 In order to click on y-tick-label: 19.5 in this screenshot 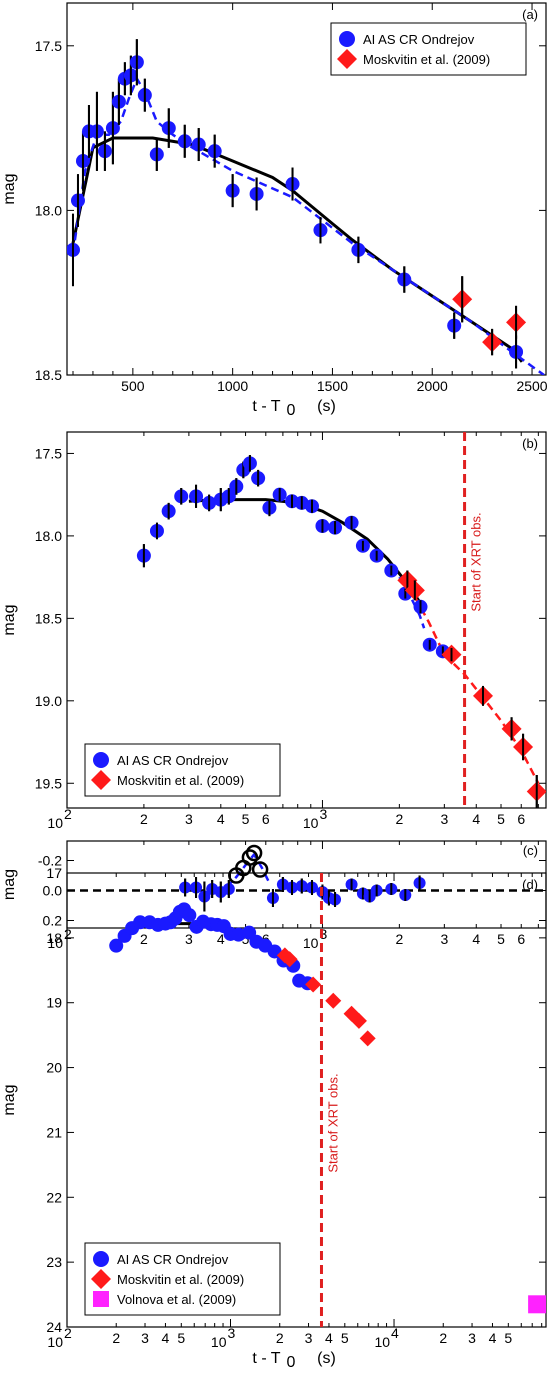, I will do `click(48, 783)`.